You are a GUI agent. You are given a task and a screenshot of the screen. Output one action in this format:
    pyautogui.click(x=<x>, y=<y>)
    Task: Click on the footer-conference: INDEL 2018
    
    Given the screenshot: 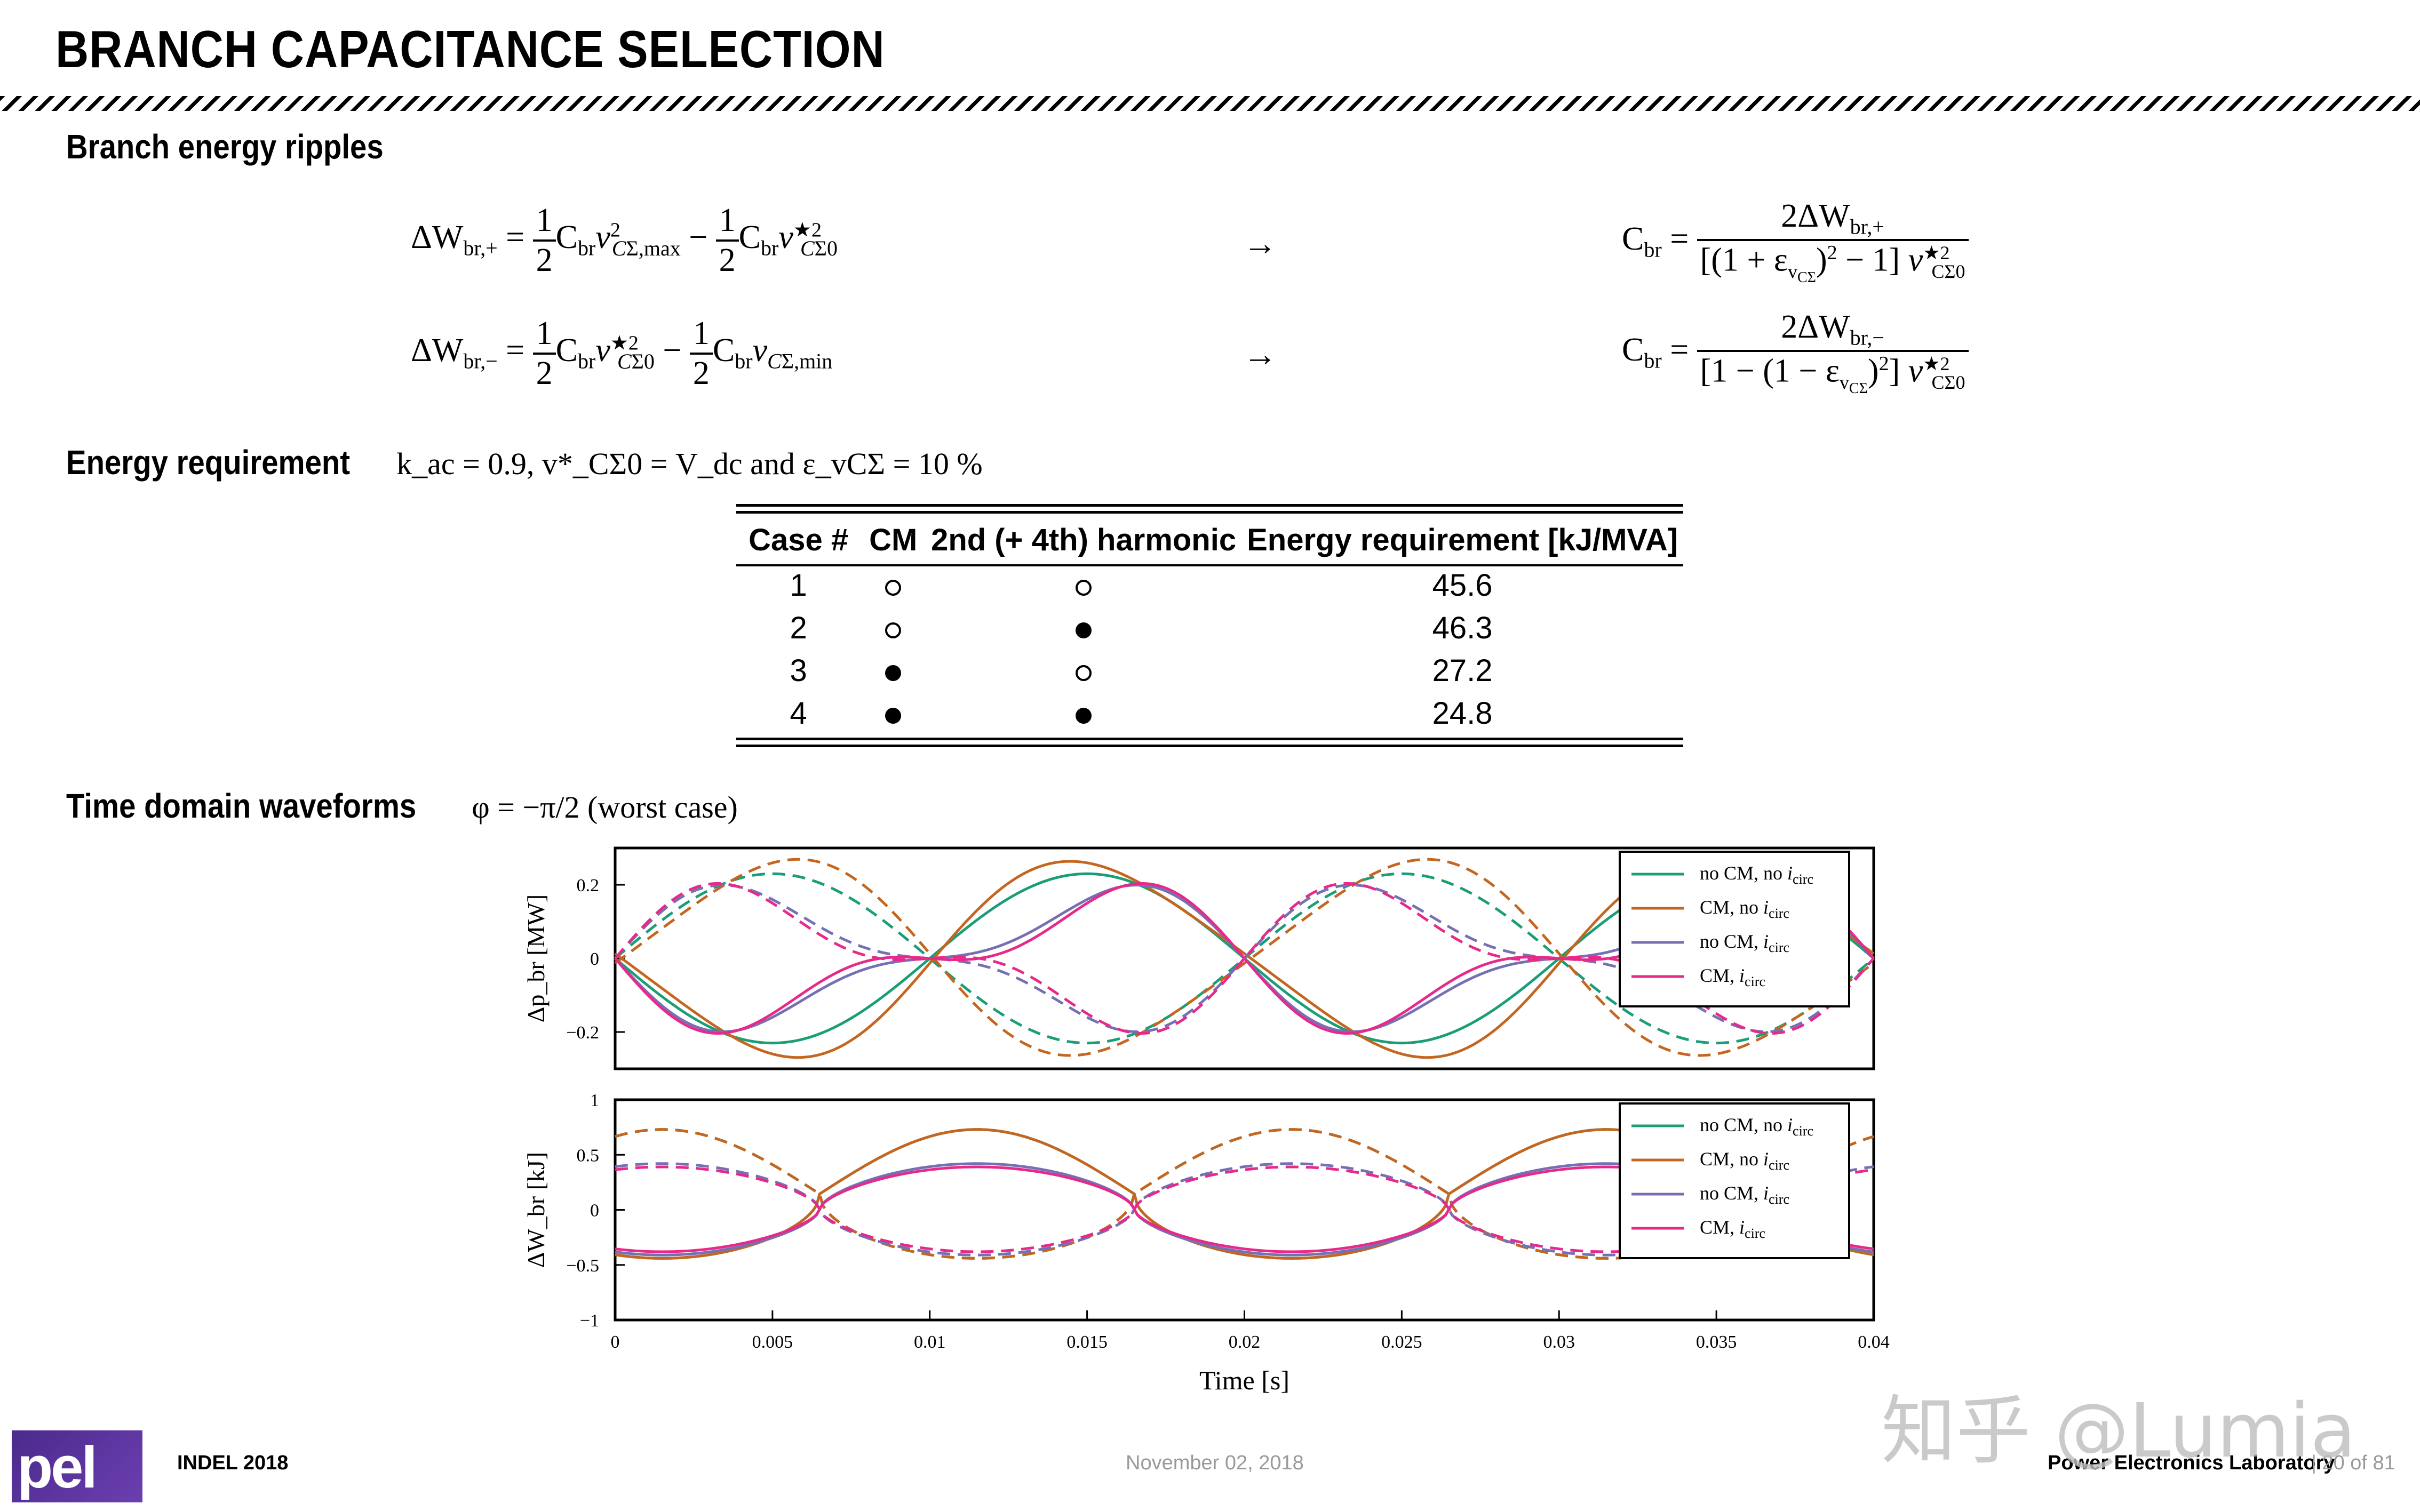 What is the action you would take?
    pyautogui.click(x=233, y=1463)
    